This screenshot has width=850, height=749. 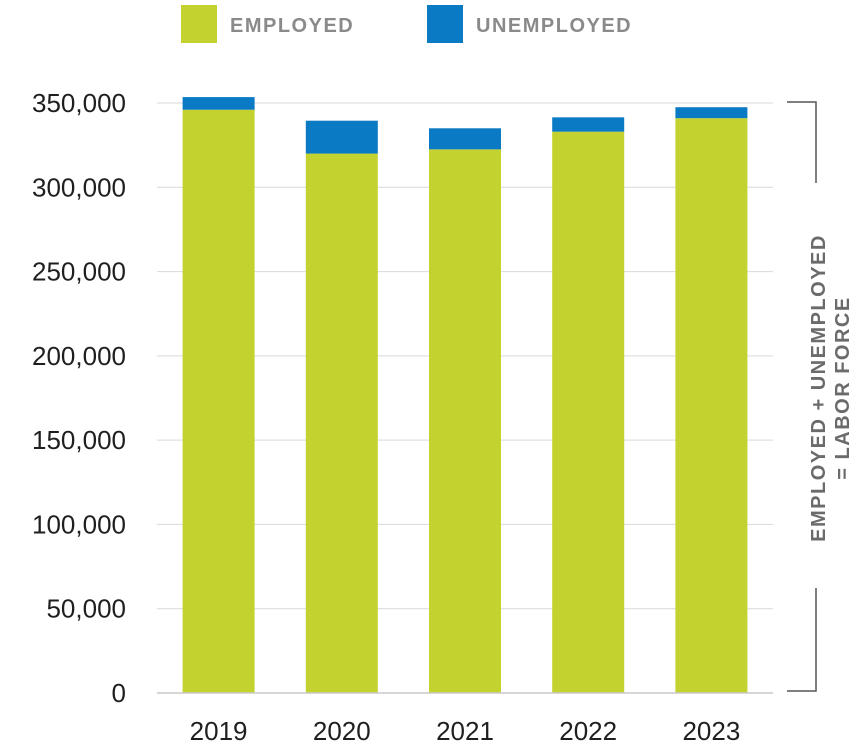 What do you see at coordinates (79, 356) in the screenshot?
I see `y-tick-label: 200,000` at bounding box center [79, 356].